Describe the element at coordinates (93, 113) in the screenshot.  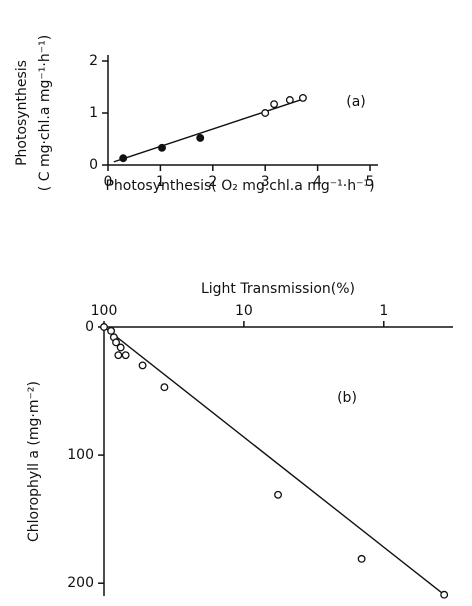
I see `y-tick-label: 1` at that location.